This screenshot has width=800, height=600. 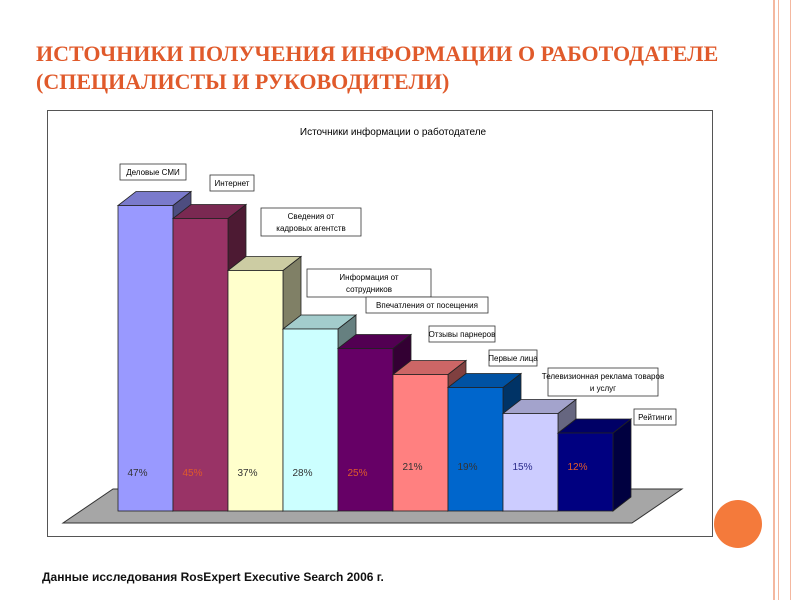 I want to click on category-label-6: Отзывы парнеров, so click(x=462, y=334).